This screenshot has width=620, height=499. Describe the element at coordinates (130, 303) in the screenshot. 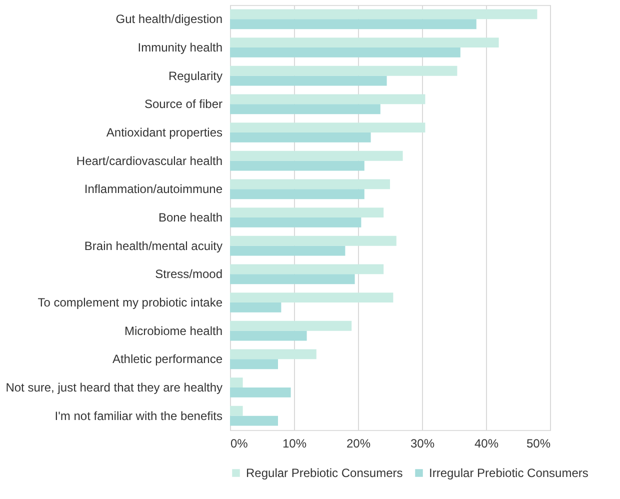

I see `y-tick-label: To complement my probiotic intake` at that location.